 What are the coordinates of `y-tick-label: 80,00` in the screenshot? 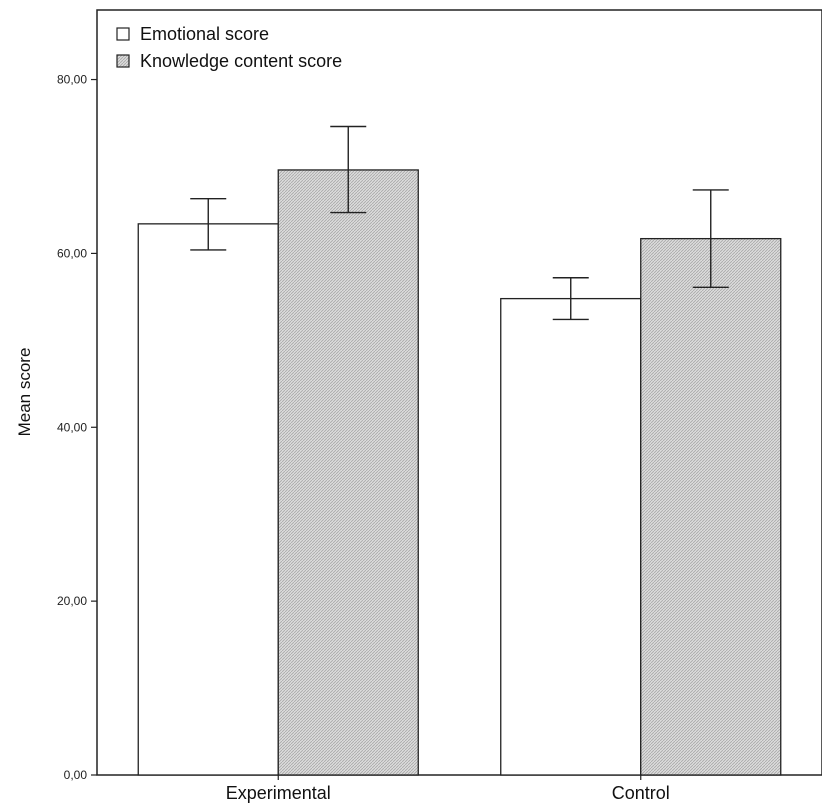 It's located at (72, 80).